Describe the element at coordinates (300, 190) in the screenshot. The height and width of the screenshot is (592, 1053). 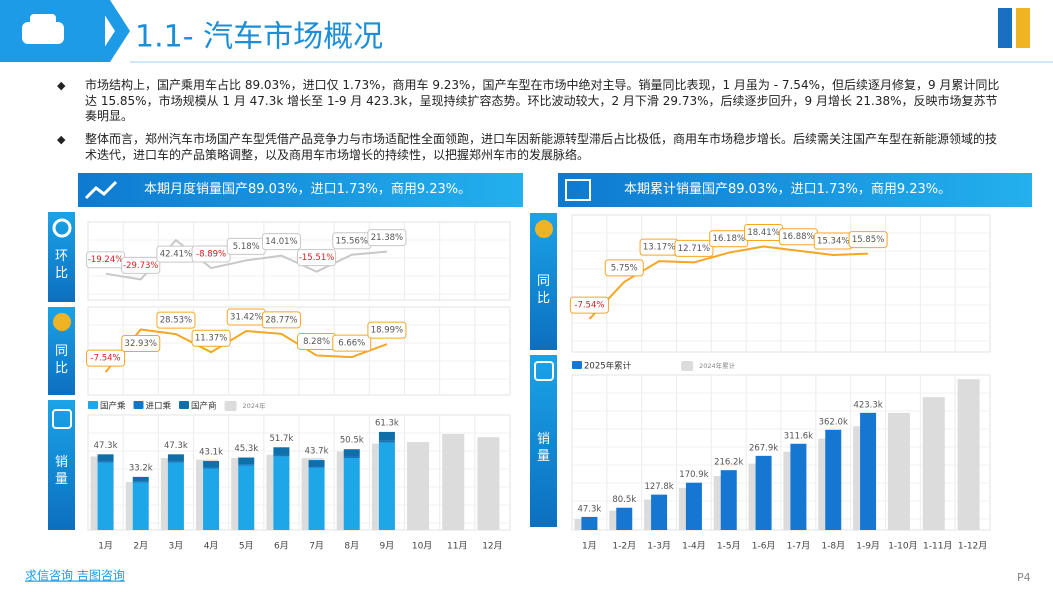
I see `panel-banner: 本期月度销量国产89.03%，进口1.73%，商用9.23%。` at that location.